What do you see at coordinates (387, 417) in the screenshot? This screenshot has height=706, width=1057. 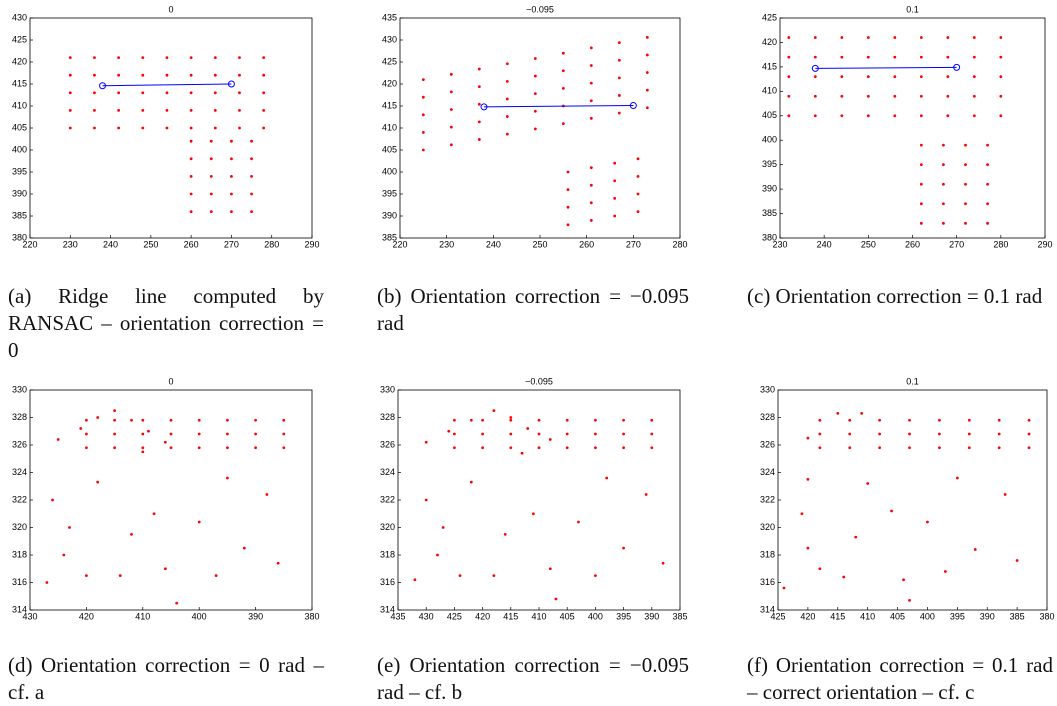 I see `y-tick-label: 328` at bounding box center [387, 417].